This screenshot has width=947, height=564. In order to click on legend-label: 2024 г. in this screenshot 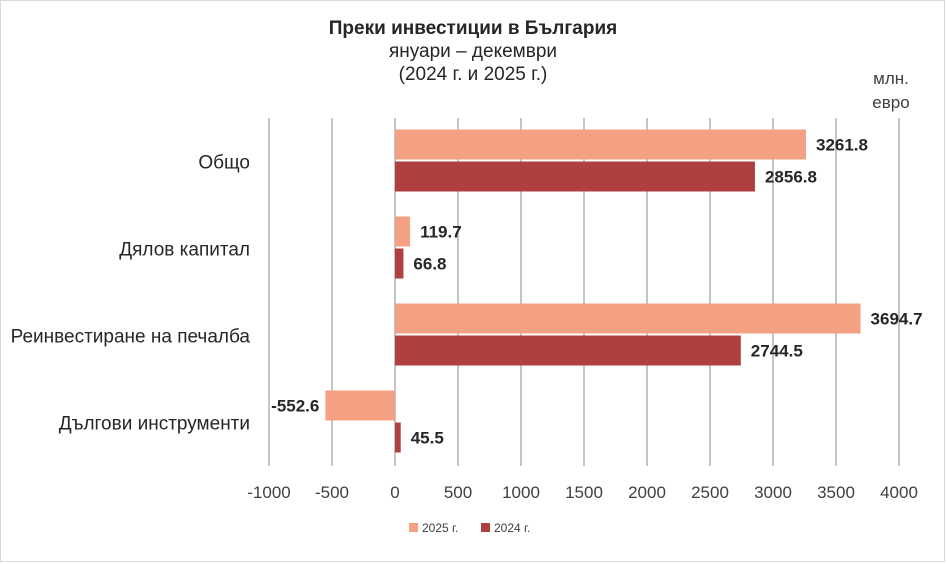, I will do `click(512, 528)`.